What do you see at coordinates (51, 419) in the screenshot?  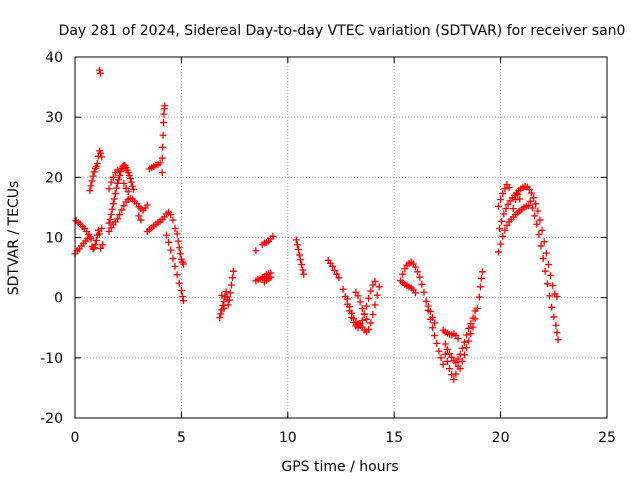 I see `y-tick-label: -20` at bounding box center [51, 419].